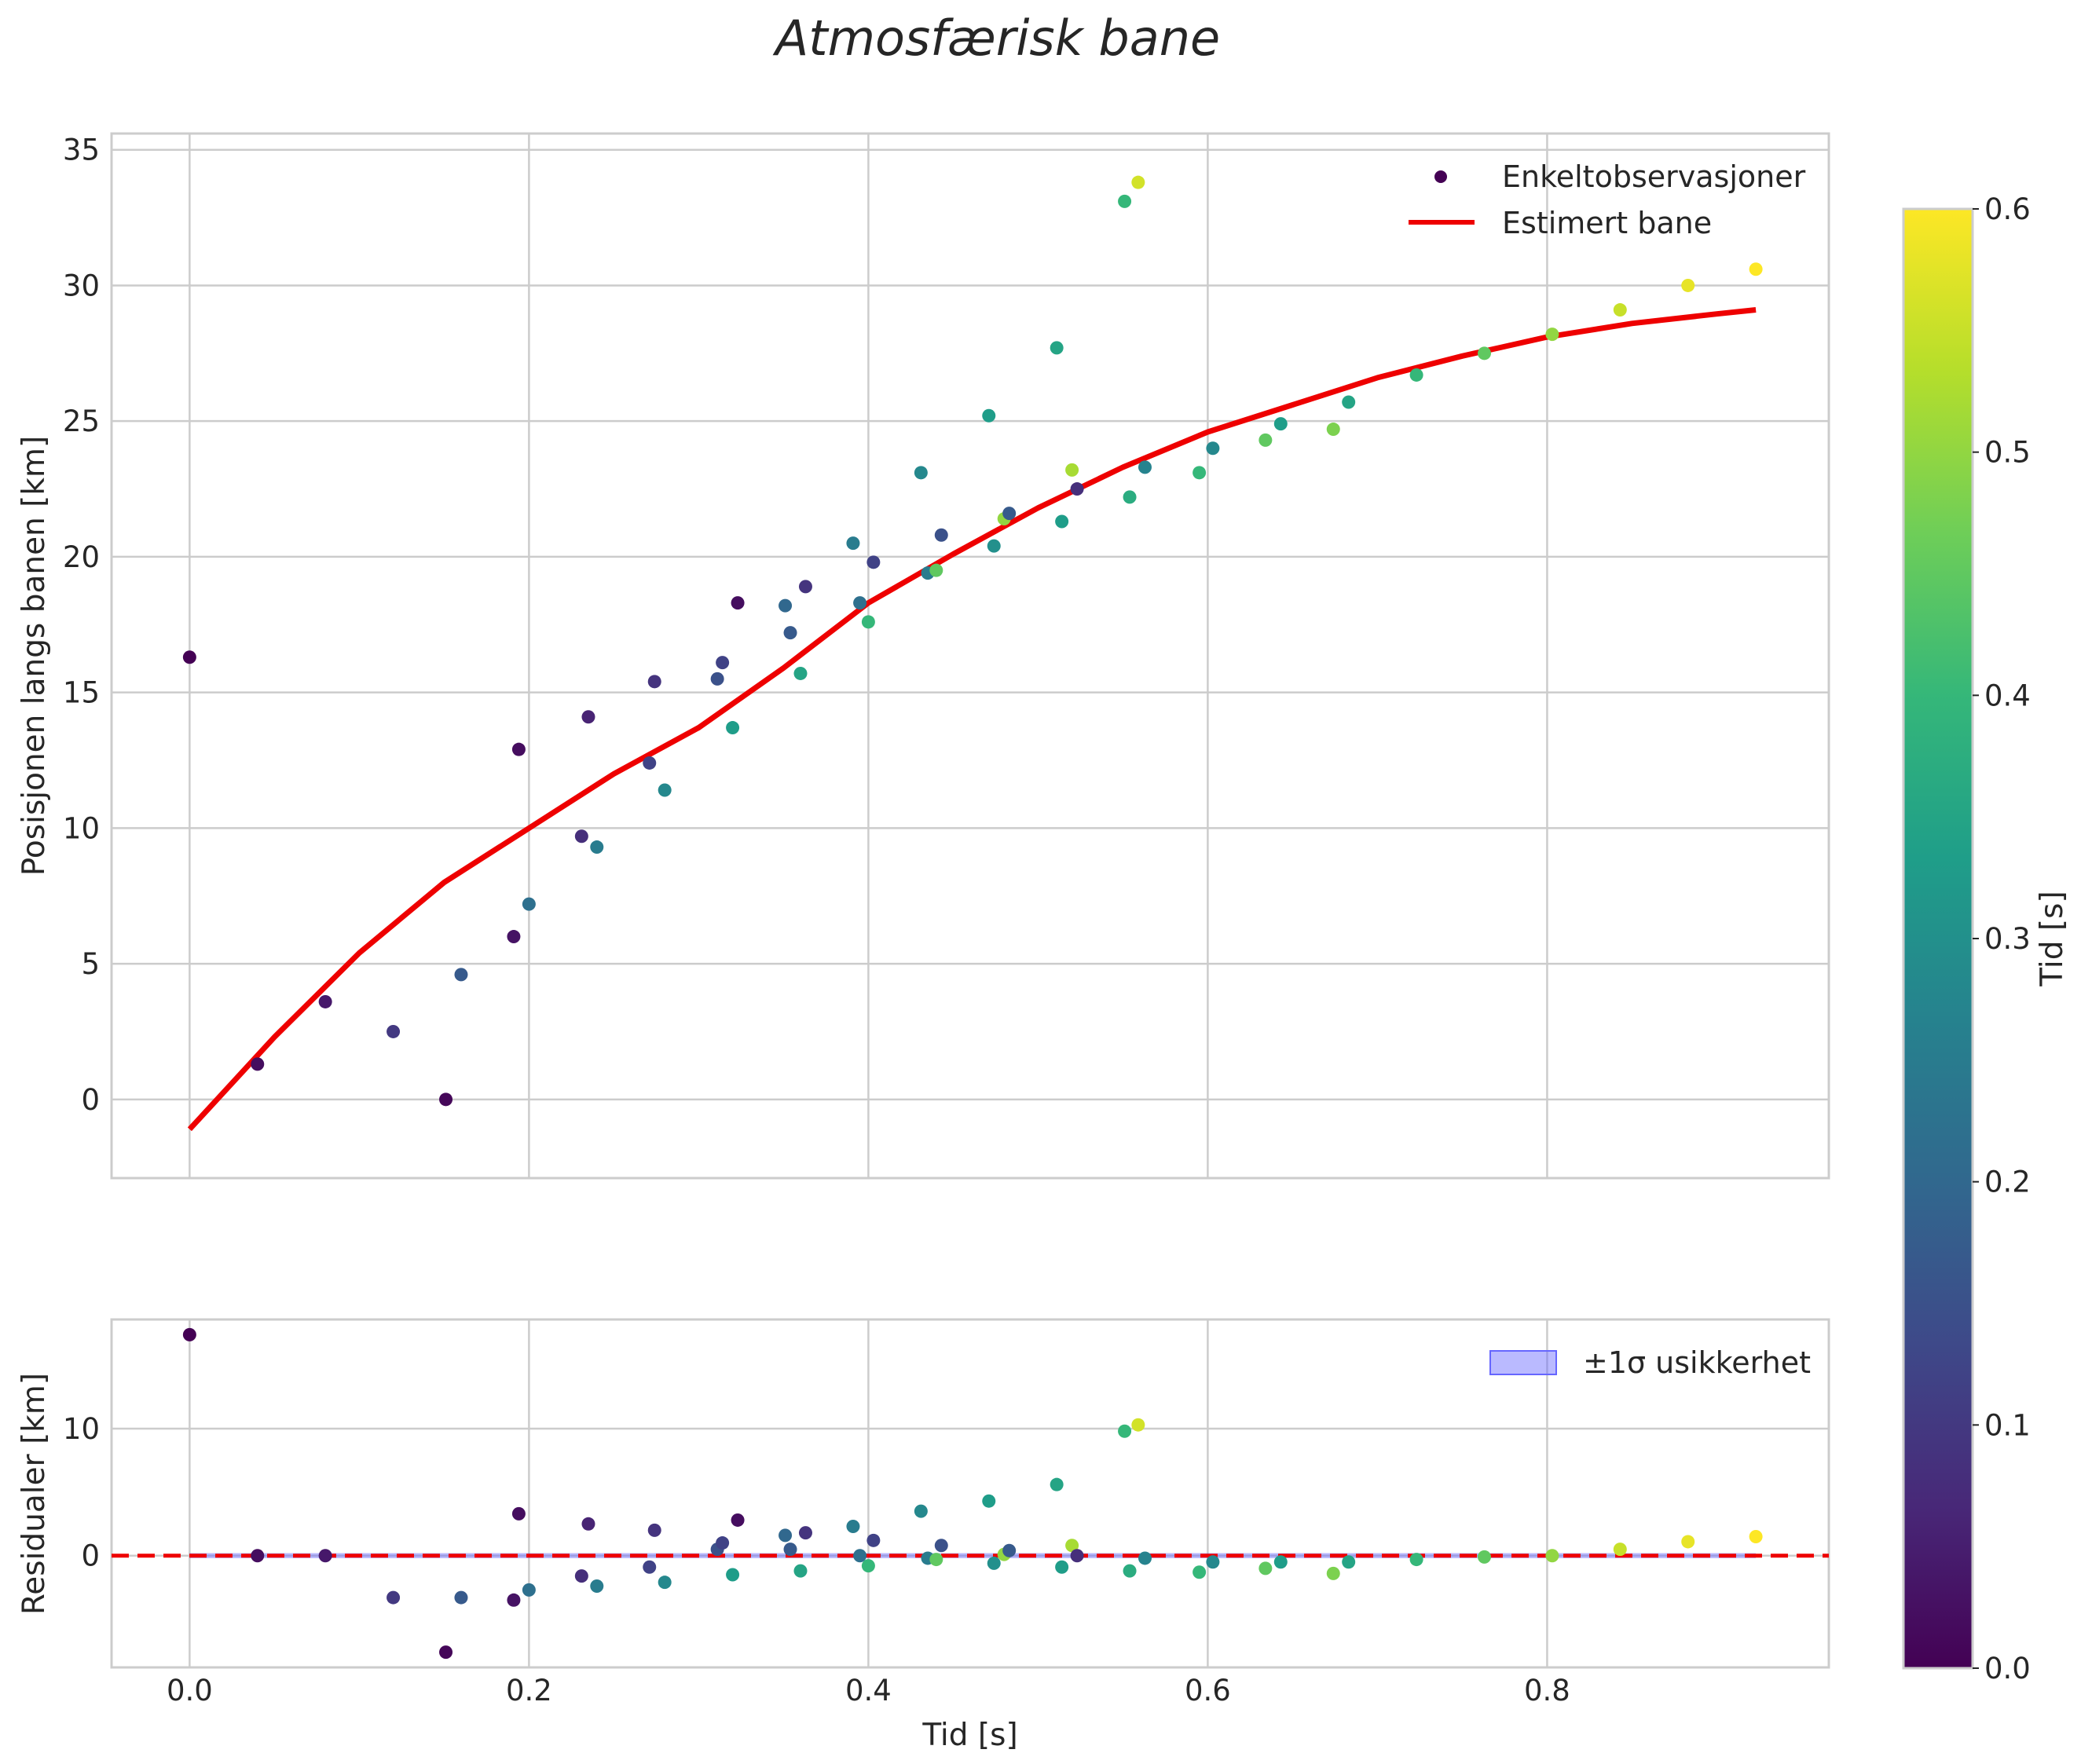 The height and width of the screenshot is (1764, 2081). Describe the element at coordinates (81, 1493) in the screenshot. I see `residual-y-ticks: 0 10` at that location.